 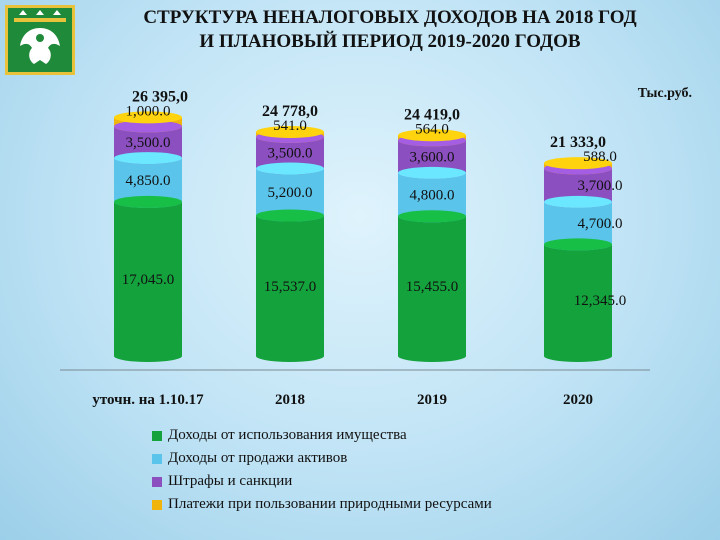 I want to click on data-label: 5,200.0, so click(x=290, y=193).